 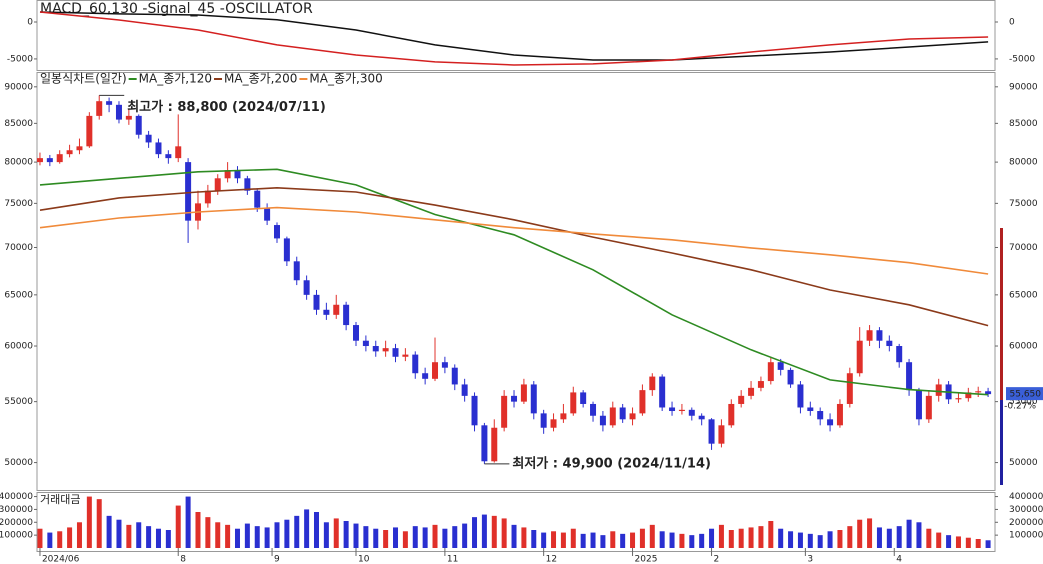 I want to click on legend-entry: MA_종가,200, so click(x=260, y=79).